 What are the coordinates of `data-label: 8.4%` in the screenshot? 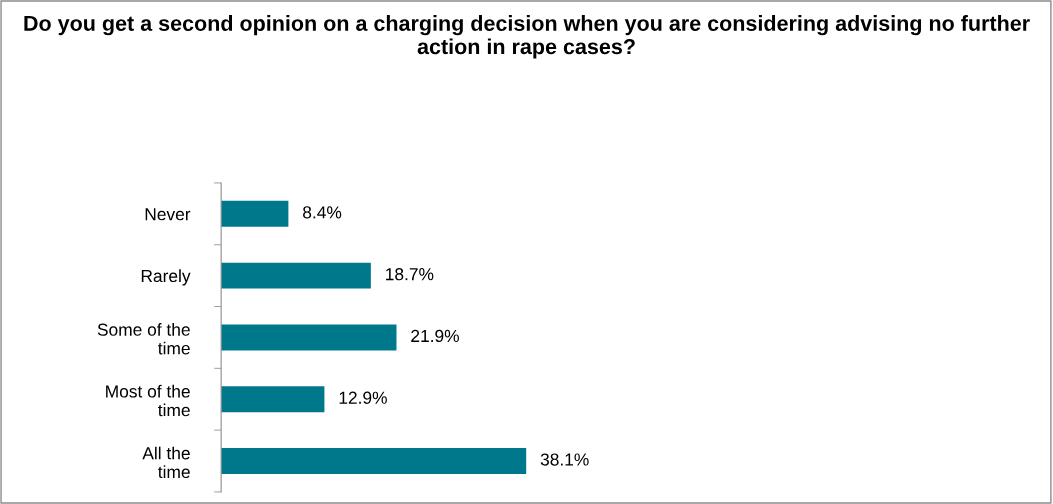 It's located at (322, 212).